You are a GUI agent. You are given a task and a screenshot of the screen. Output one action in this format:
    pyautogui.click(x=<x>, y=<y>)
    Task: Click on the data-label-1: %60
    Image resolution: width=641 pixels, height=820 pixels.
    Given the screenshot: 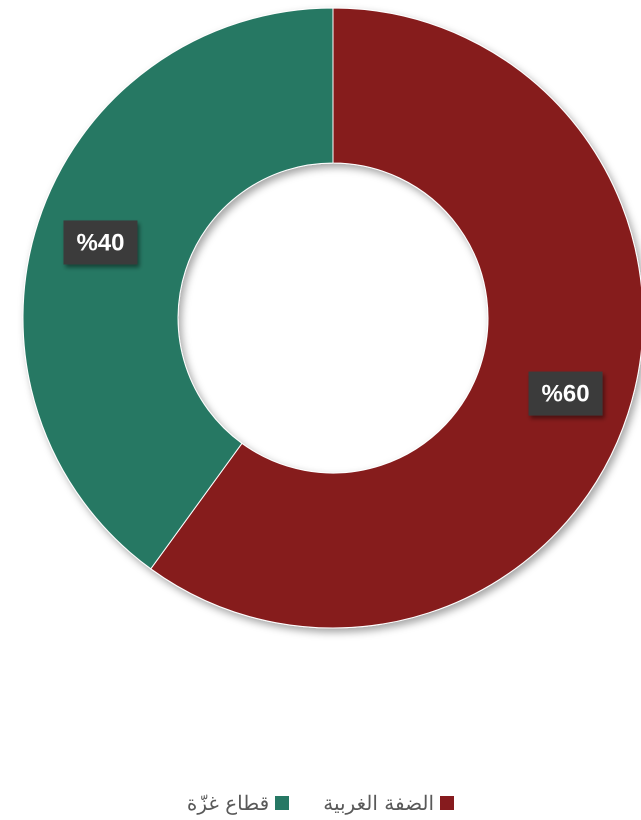 What is the action you would take?
    pyautogui.click(x=565, y=393)
    